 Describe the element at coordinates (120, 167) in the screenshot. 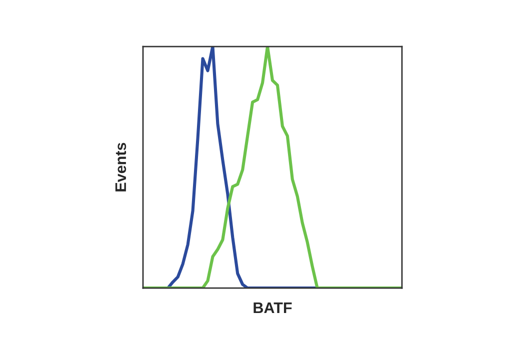

I see `y-axis-title: Events` at that location.